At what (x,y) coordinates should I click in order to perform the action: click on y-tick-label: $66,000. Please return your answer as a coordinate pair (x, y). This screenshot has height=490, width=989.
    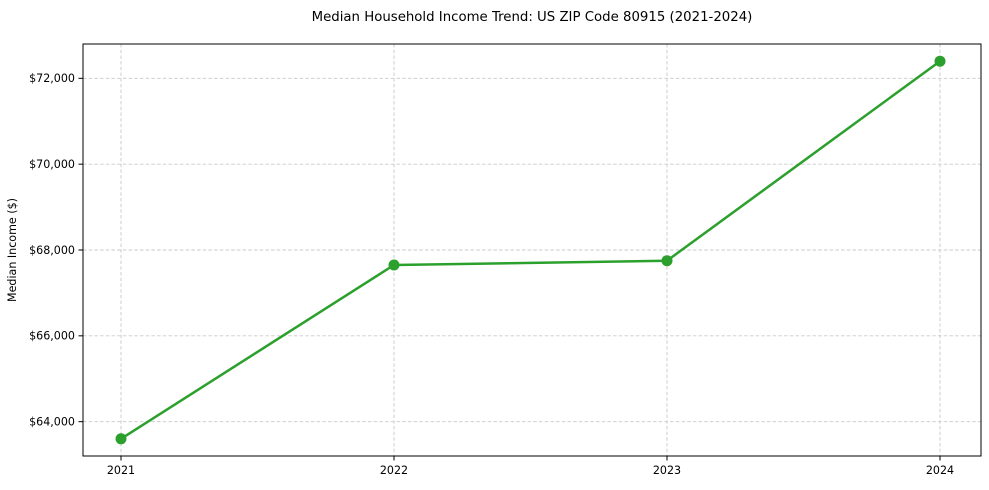
    Looking at the image, I should click on (52, 336).